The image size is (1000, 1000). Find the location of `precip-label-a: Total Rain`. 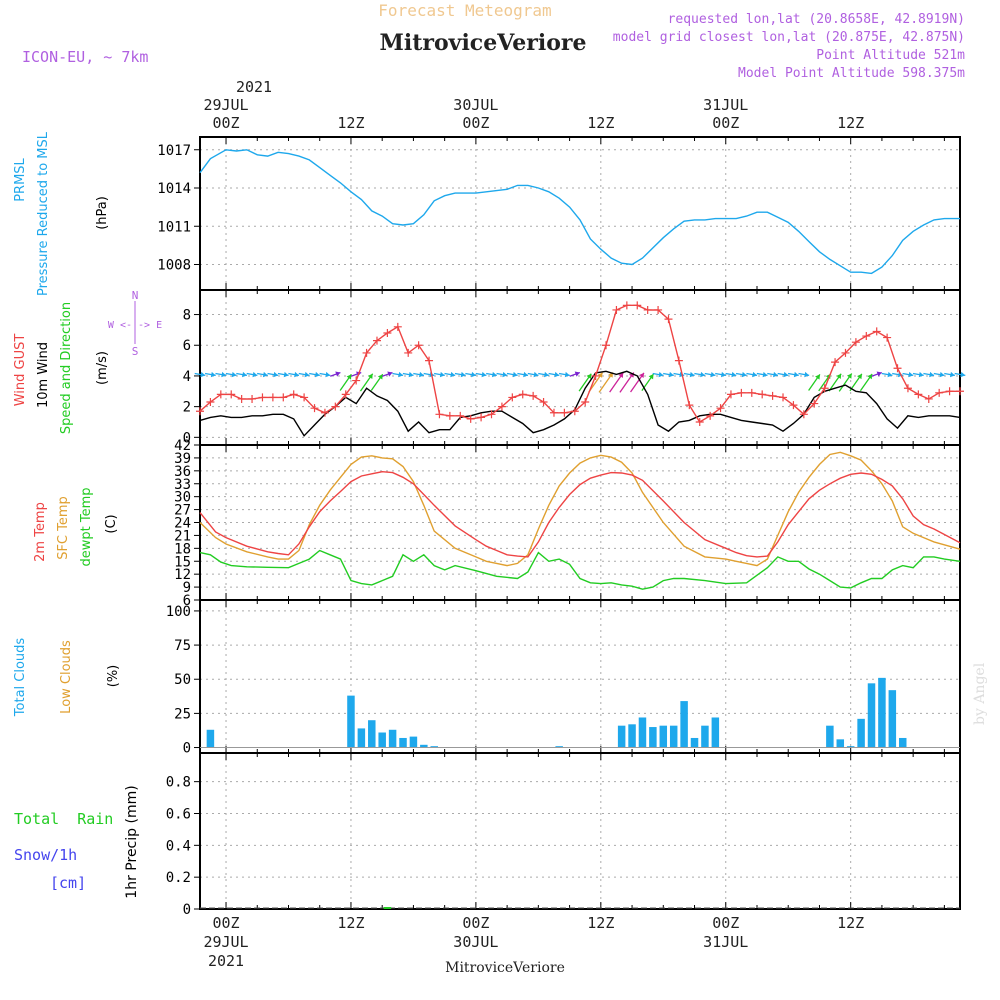

precip-label-a: Total Rain is located at coordinates (63, 819).